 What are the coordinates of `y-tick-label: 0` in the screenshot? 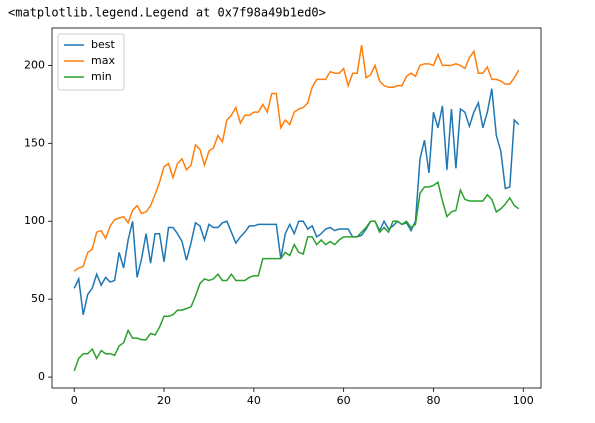 It's located at (41, 376).